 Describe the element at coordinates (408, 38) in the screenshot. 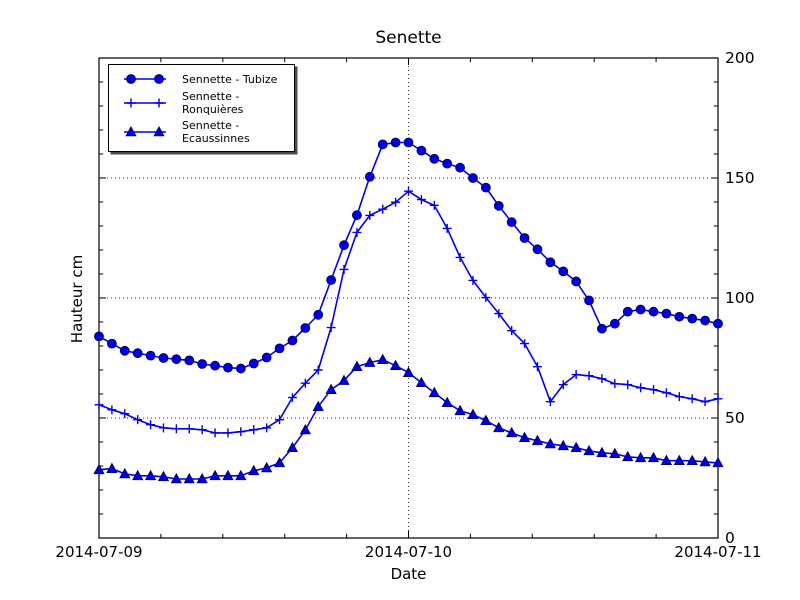

I see `chart-title: Senette` at that location.